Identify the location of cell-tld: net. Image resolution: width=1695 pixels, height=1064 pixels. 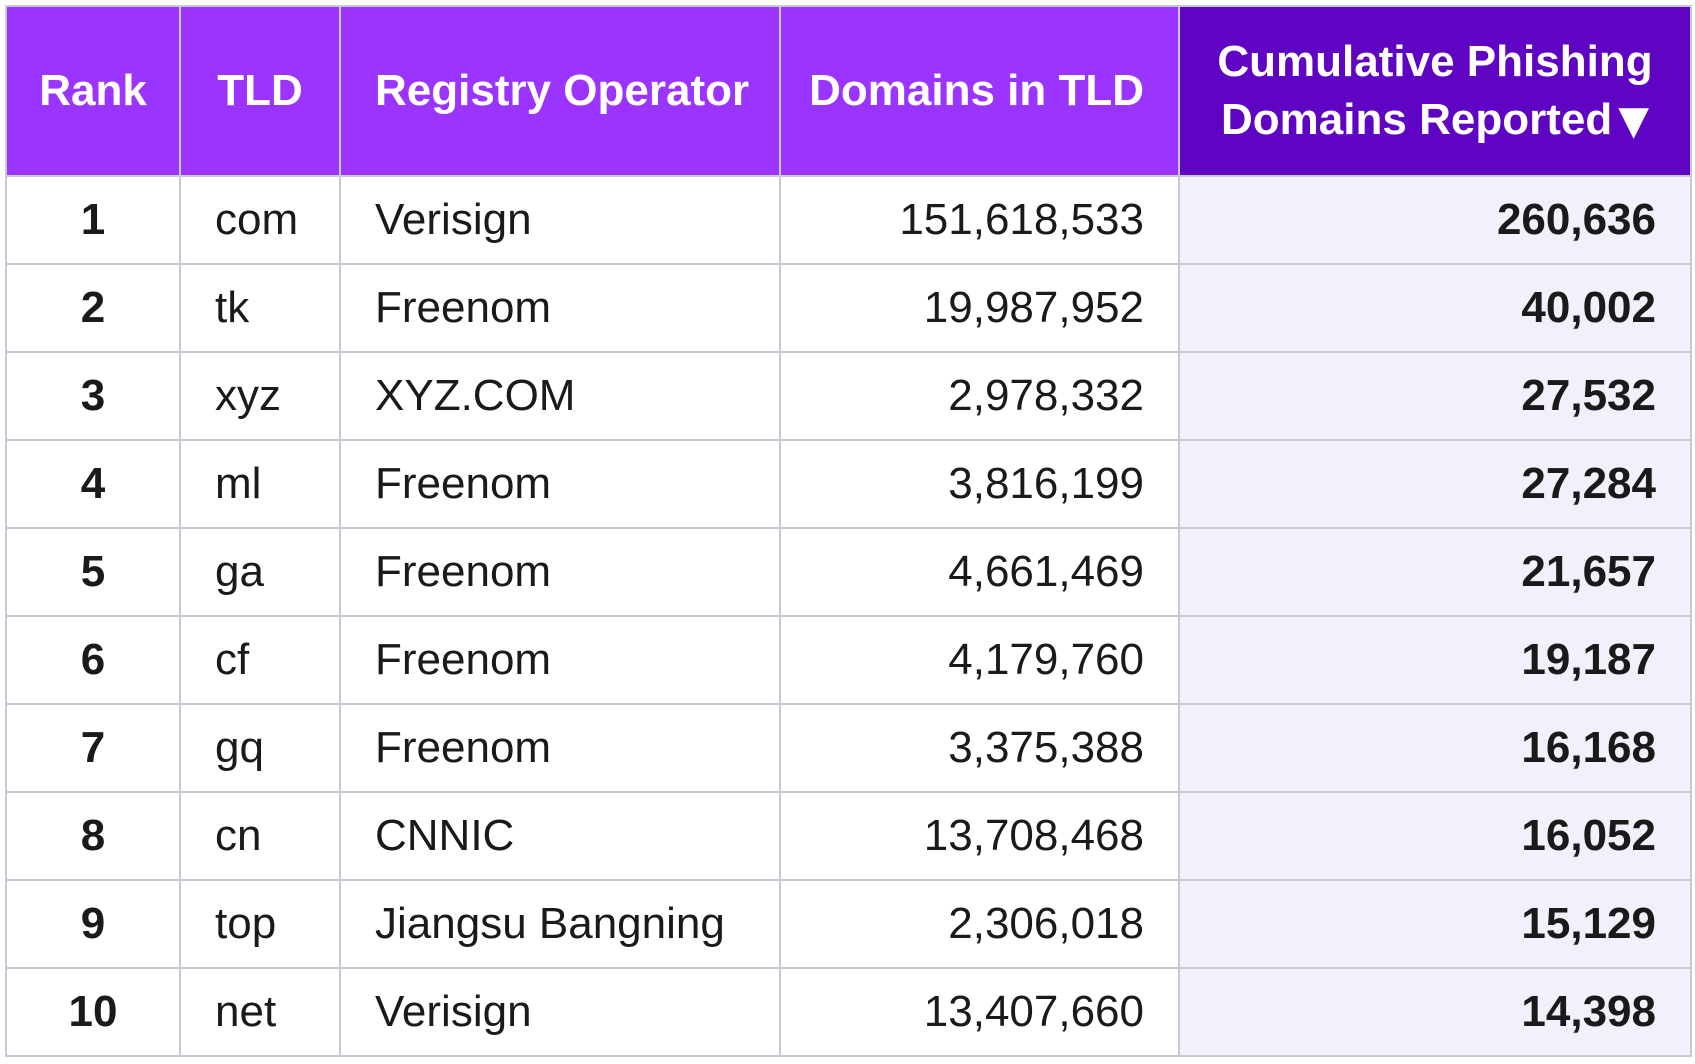
(260, 1012).